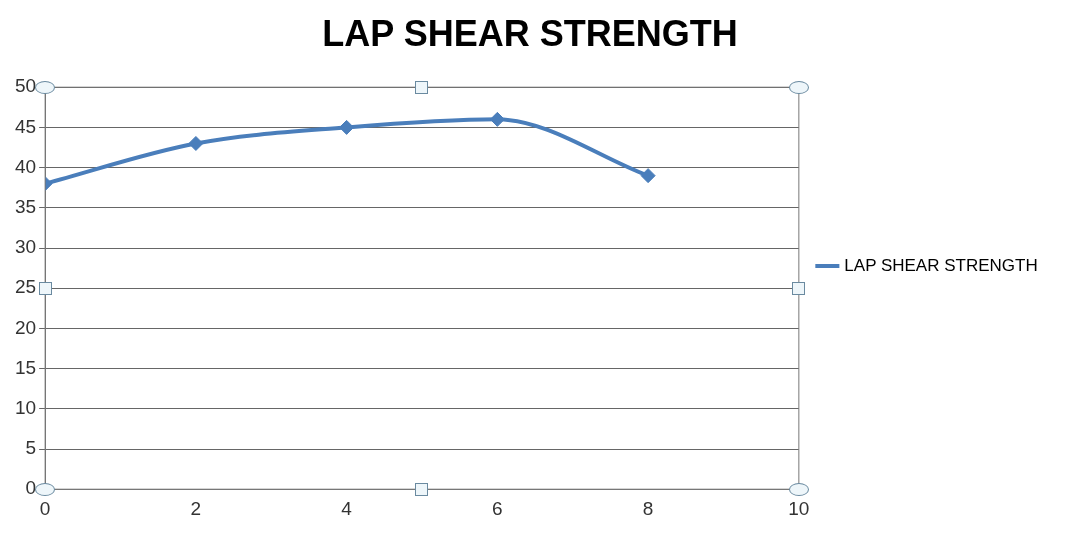 The image size is (1066, 536). What do you see at coordinates (31, 448) in the screenshot?
I see `y-tick-label: 5` at bounding box center [31, 448].